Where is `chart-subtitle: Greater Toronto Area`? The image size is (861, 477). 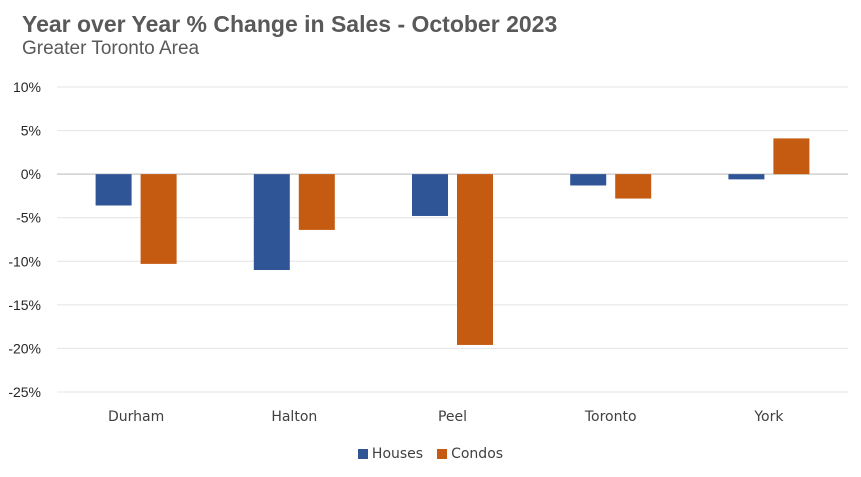
chart-subtitle: Greater Toronto Area is located at coordinates (111, 48).